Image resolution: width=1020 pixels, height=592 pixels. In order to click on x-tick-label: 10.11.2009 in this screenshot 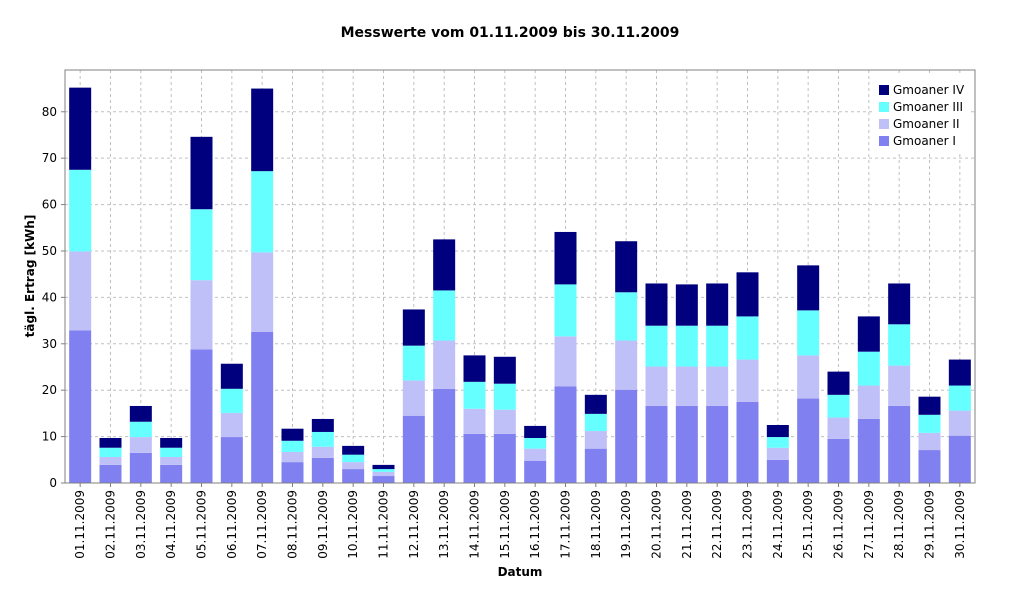, I will do `click(353, 524)`.